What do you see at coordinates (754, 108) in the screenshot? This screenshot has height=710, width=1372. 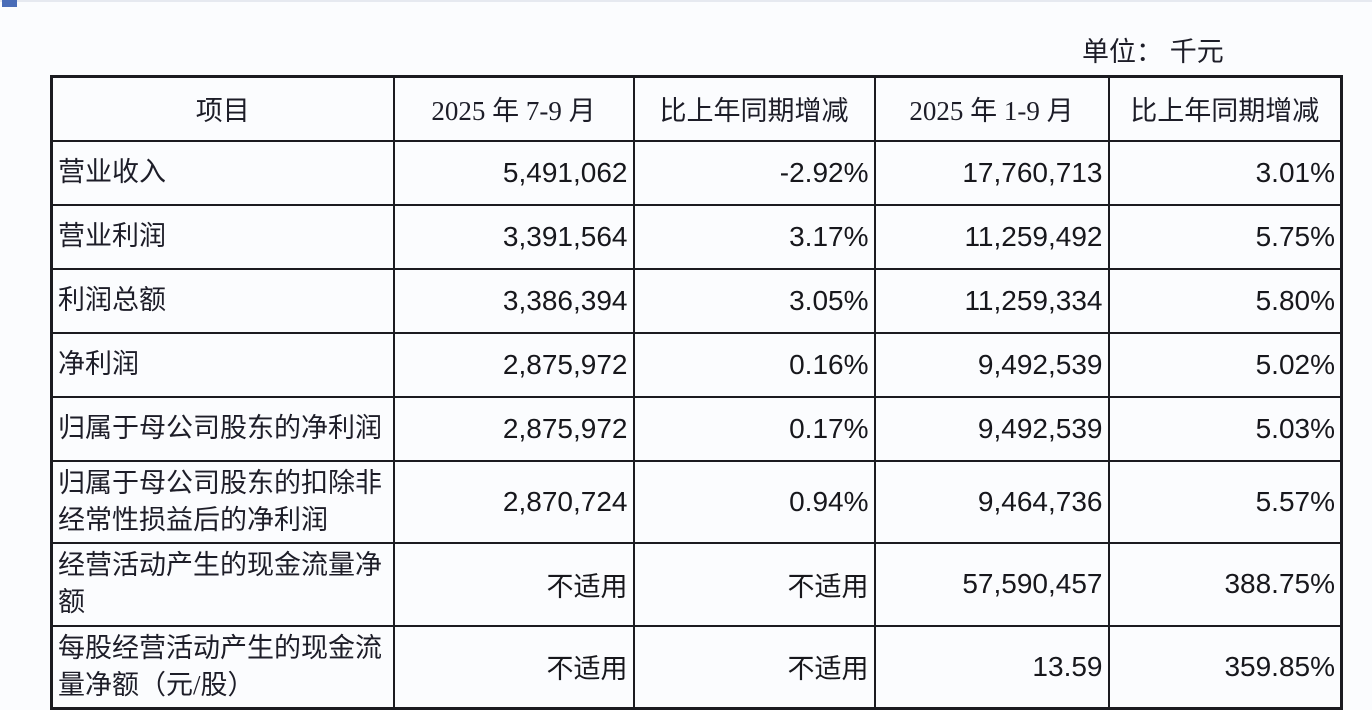 I see `column-header-3: 比上年同期增减` at bounding box center [754, 108].